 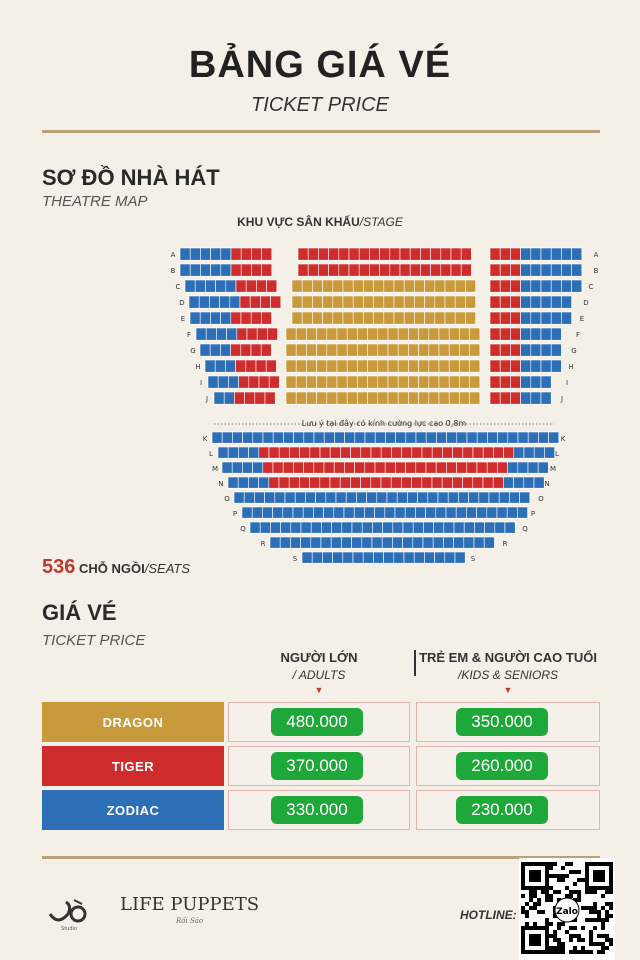 What do you see at coordinates (582, 319) in the screenshot?
I see `row-label: E` at bounding box center [582, 319].